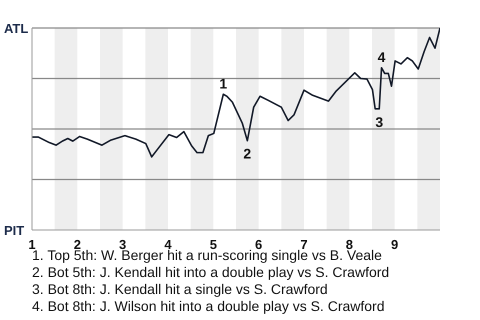 This screenshot has height=320, width=480. What do you see at coordinates (213, 244) in the screenshot?
I see `x-tick-label: 5` at bounding box center [213, 244].